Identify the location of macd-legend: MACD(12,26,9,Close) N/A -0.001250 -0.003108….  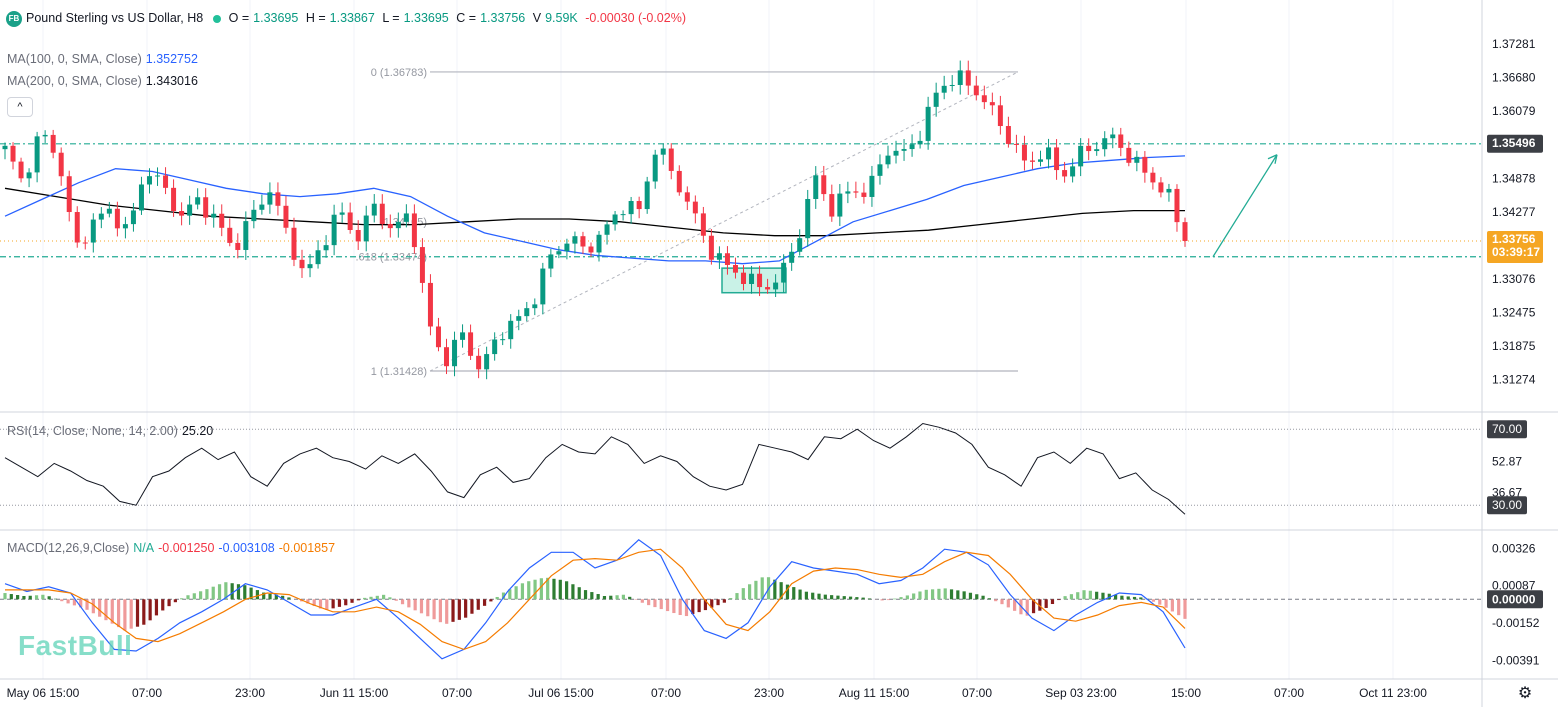
(173, 548).